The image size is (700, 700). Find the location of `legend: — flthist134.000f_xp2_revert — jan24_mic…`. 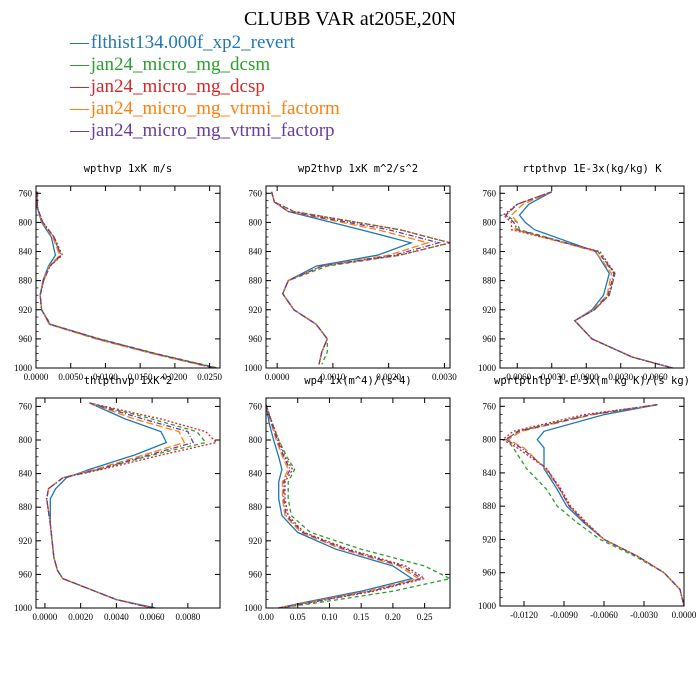

legend: — flthist134.000f_xp2_revert — jan24_mic… is located at coordinates (205, 87).